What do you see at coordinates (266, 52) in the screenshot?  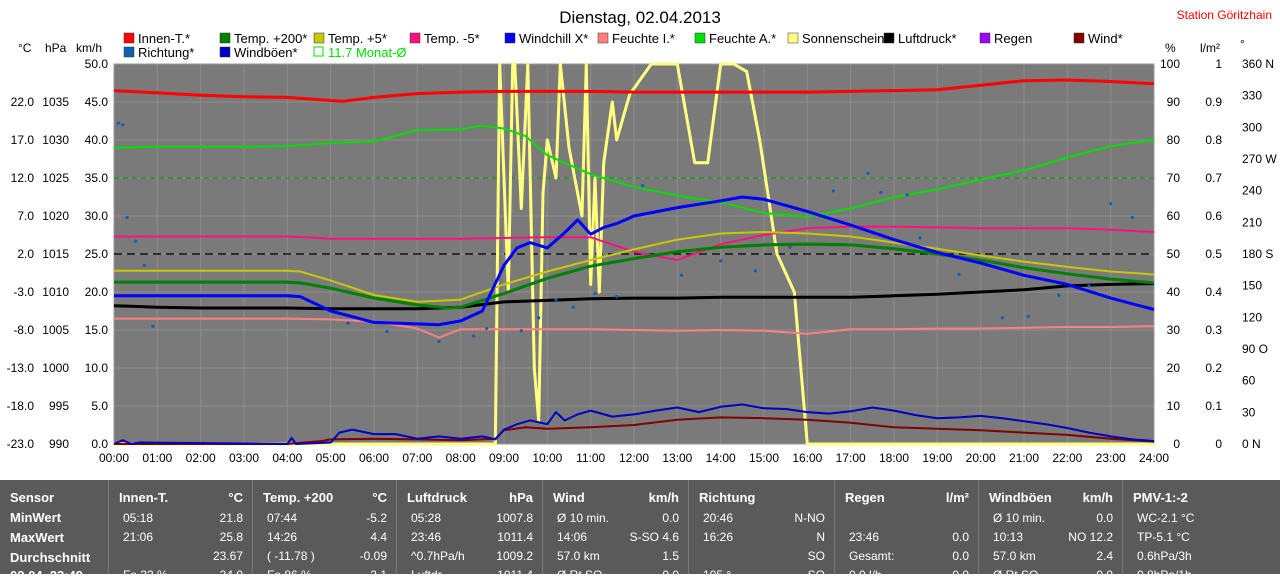 I see `legend-label: Windböen*` at bounding box center [266, 52].